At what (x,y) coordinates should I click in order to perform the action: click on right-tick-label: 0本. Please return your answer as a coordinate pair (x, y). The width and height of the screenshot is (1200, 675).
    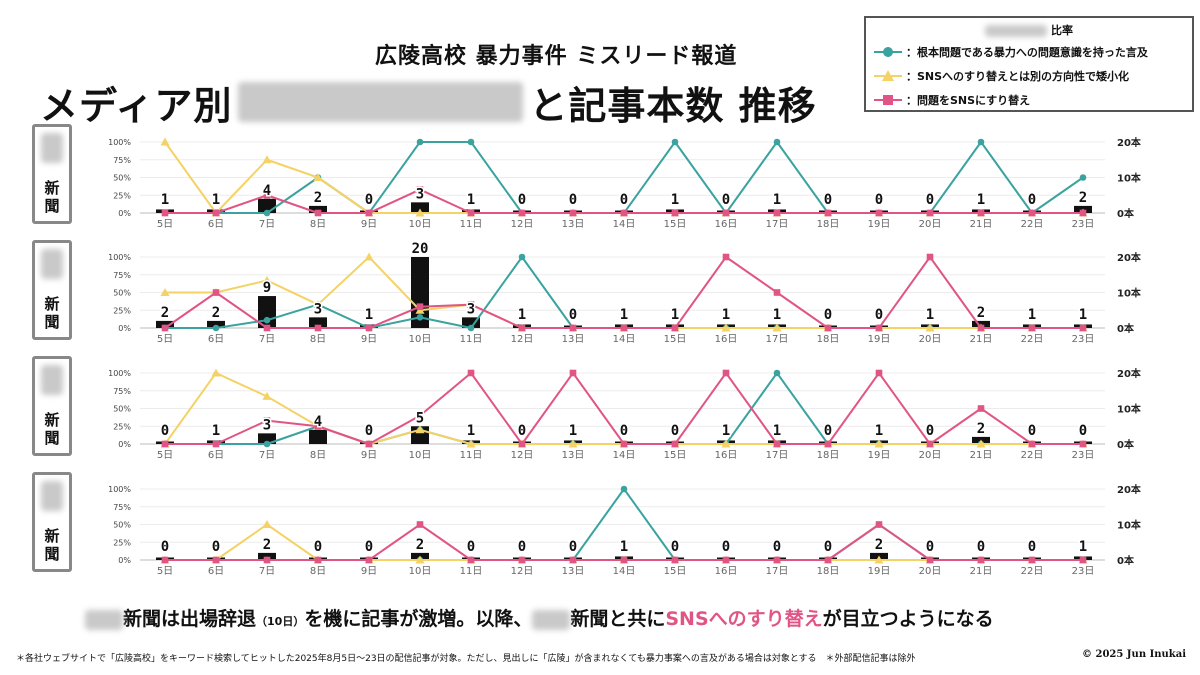
    Looking at the image, I should click on (1126, 328).